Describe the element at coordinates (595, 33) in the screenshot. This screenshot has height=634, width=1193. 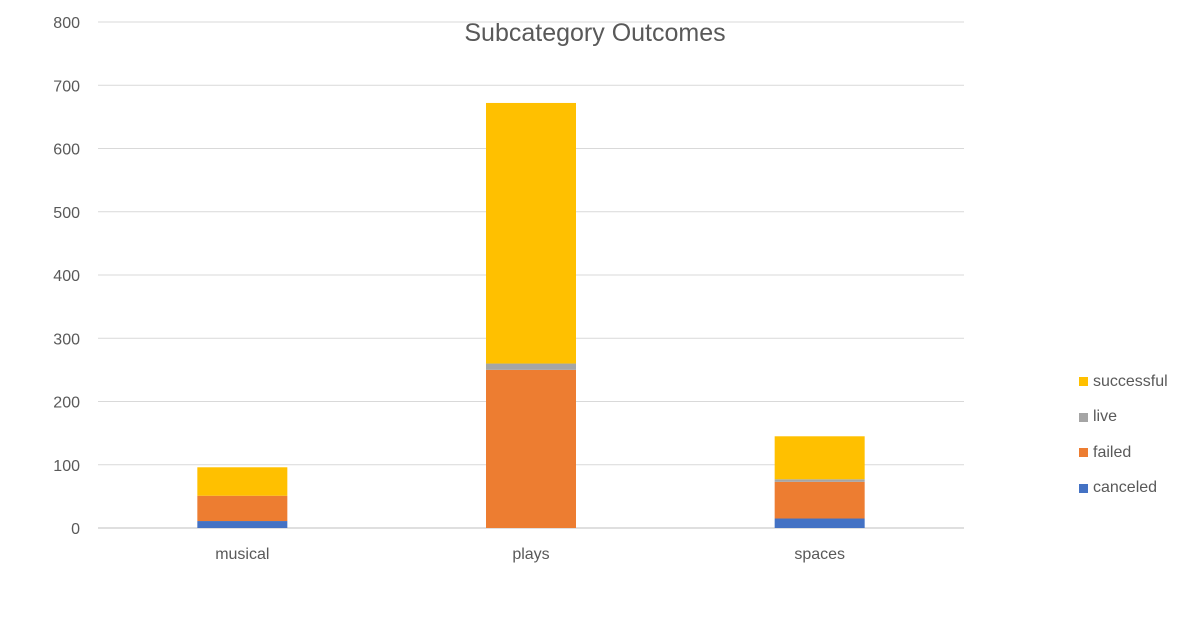
I see `chart-title: Subcategory Outcomes` at that location.